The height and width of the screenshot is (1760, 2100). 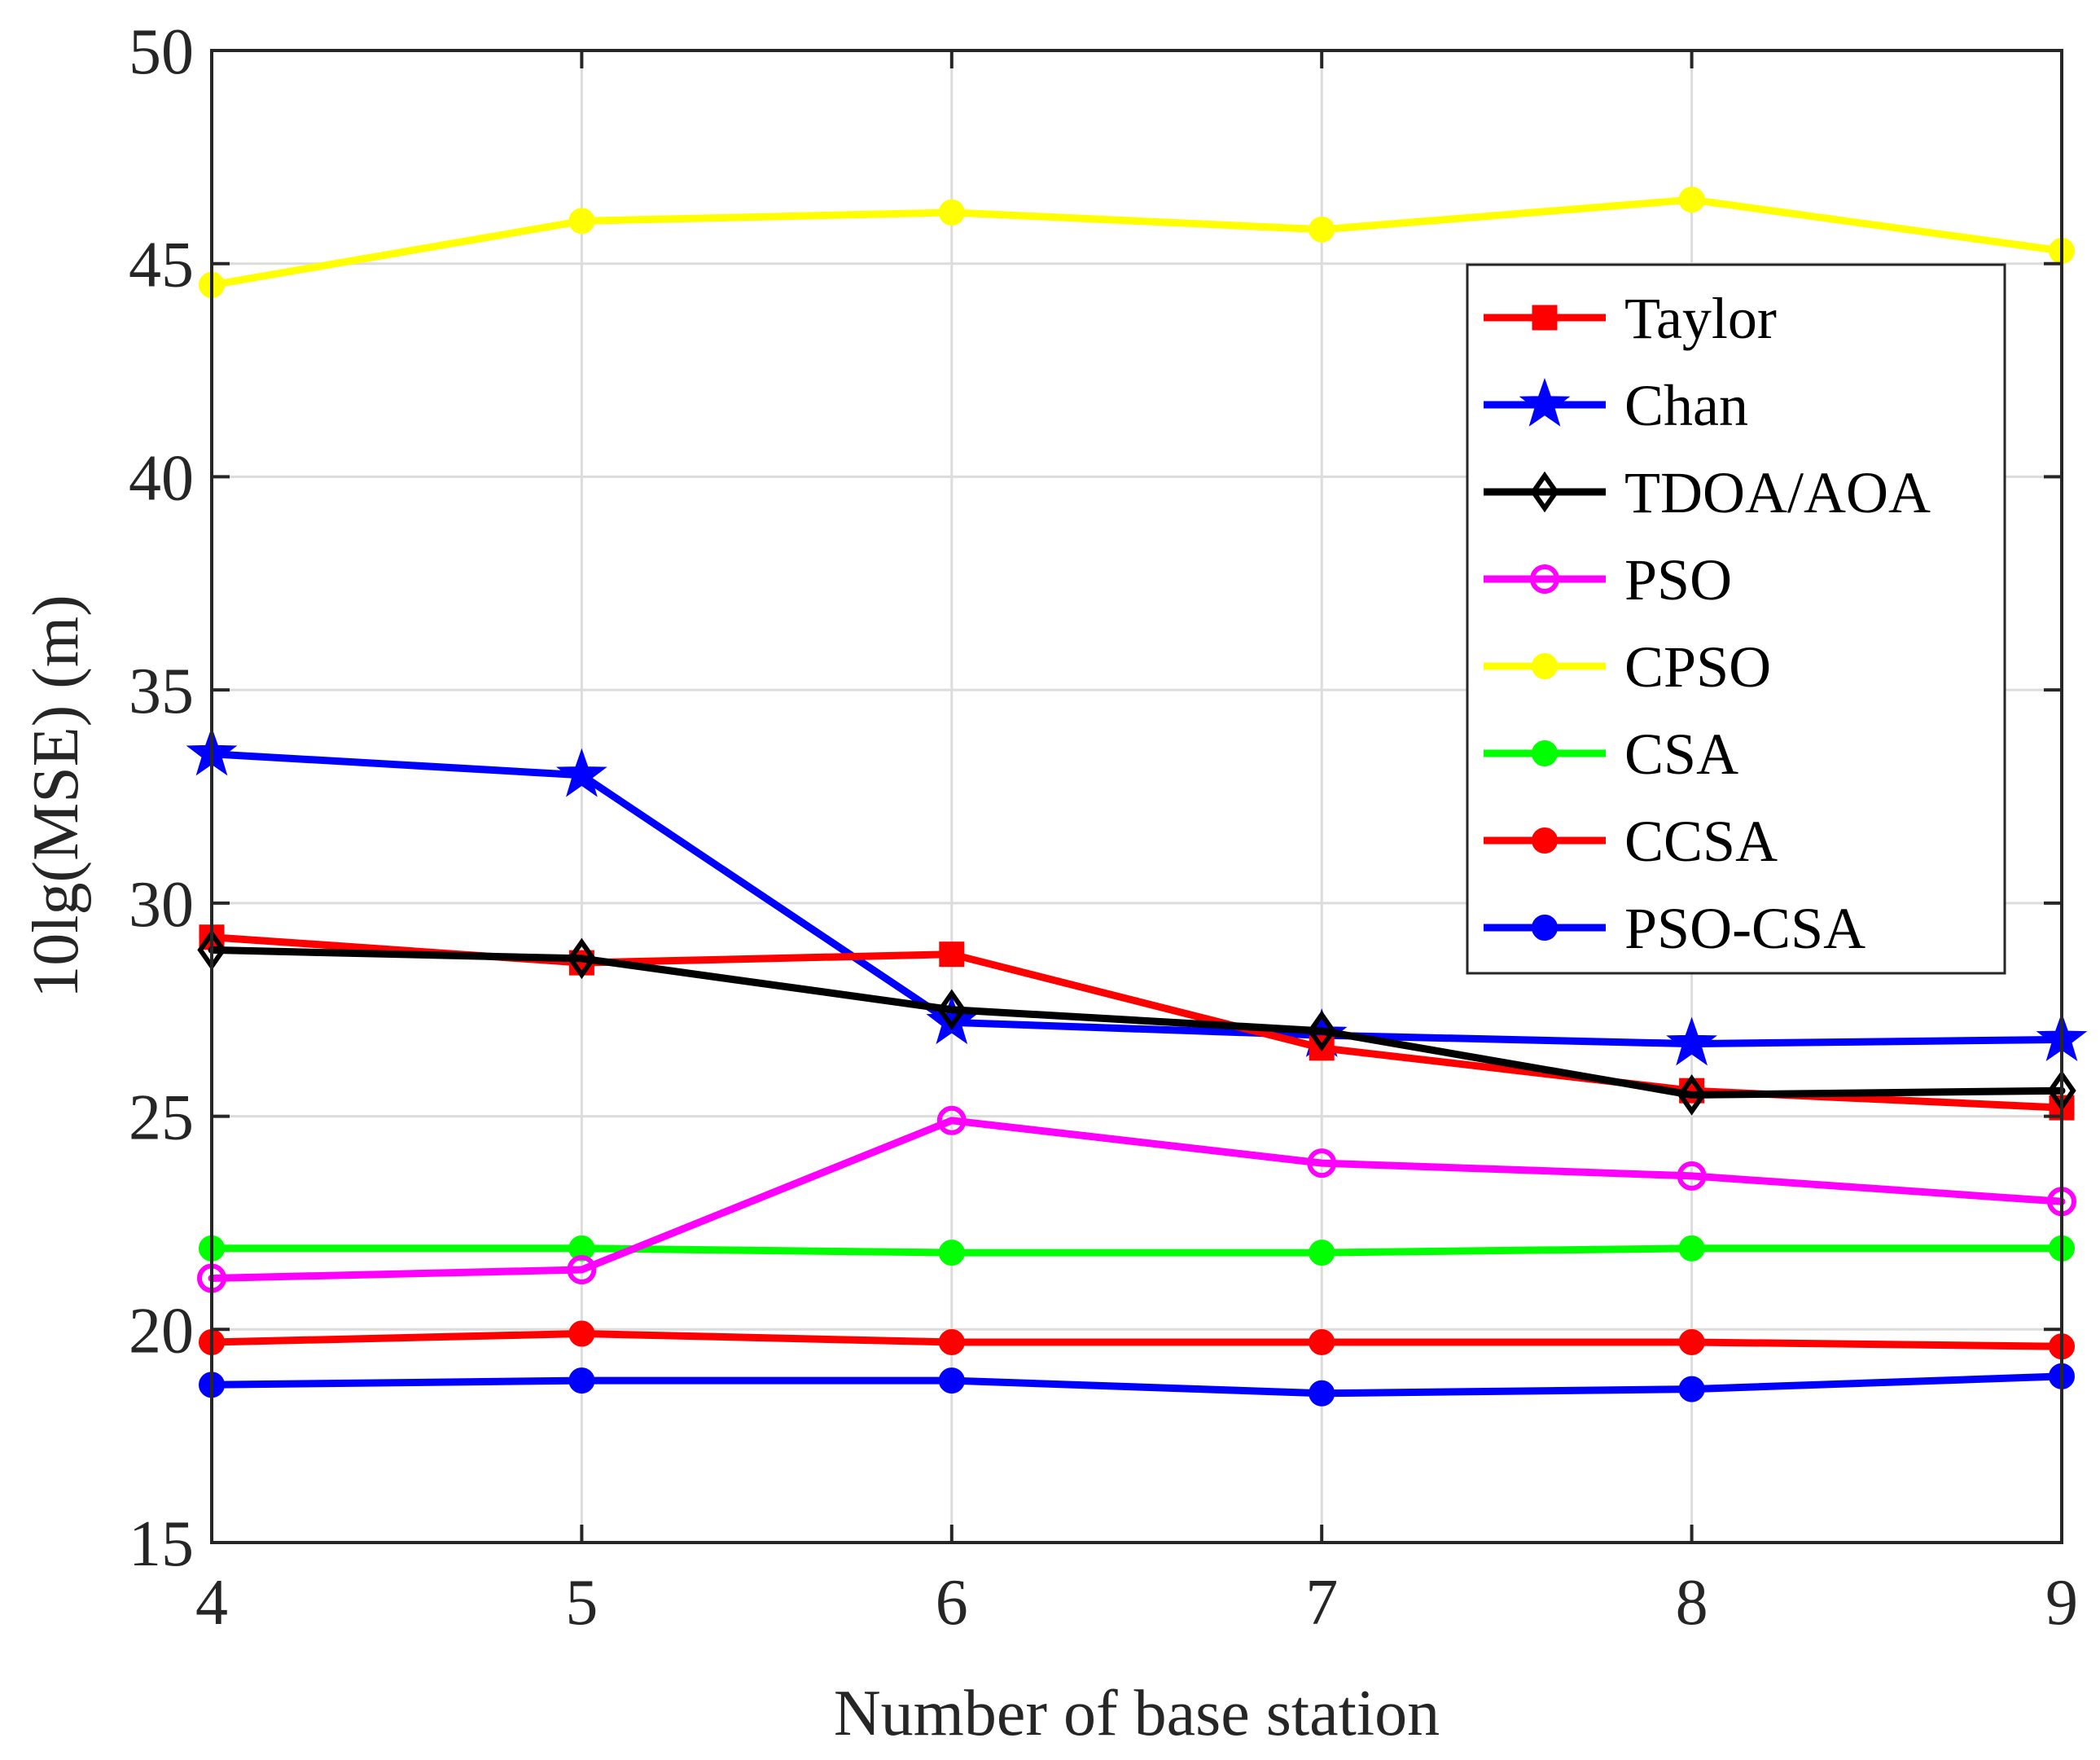 I want to click on series-tdoa-aoa, so click(x=1136, y=1022).